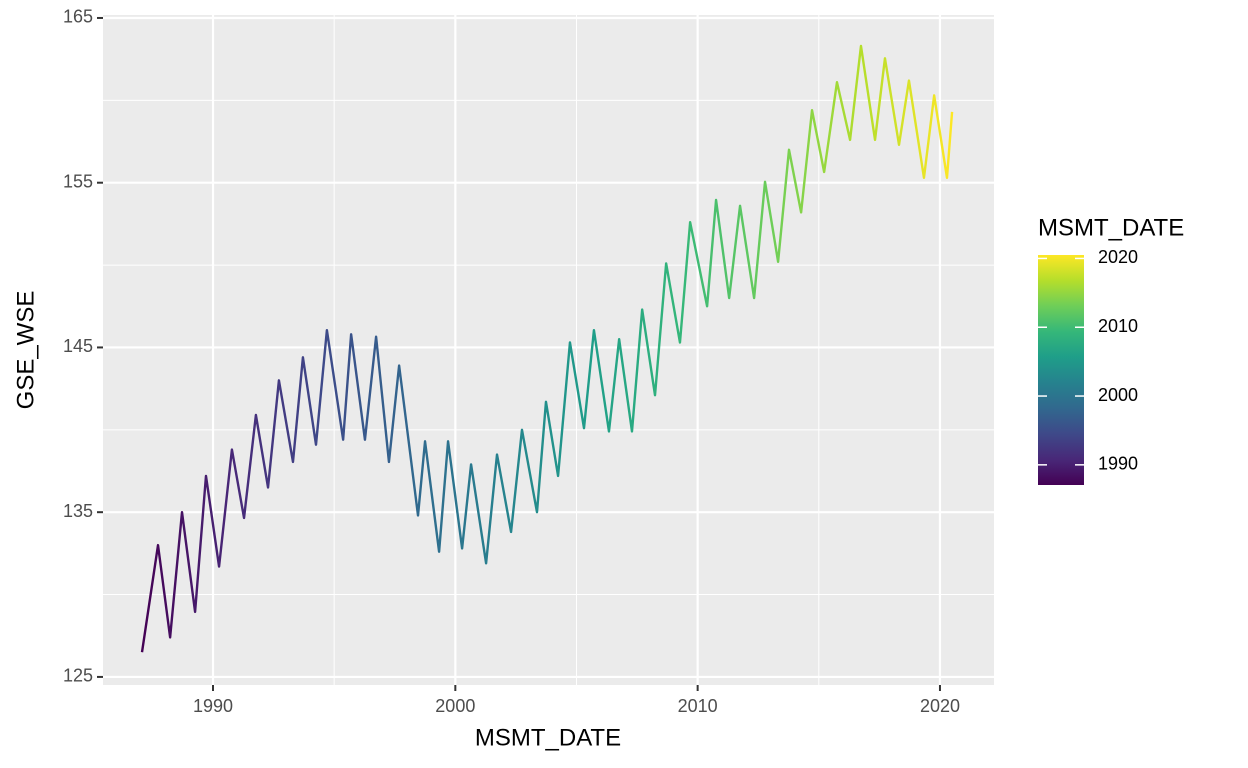 Image resolution: width=1248 pixels, height=768 pixels. I want to click on legend-label: 2010, so click(1118, 326).